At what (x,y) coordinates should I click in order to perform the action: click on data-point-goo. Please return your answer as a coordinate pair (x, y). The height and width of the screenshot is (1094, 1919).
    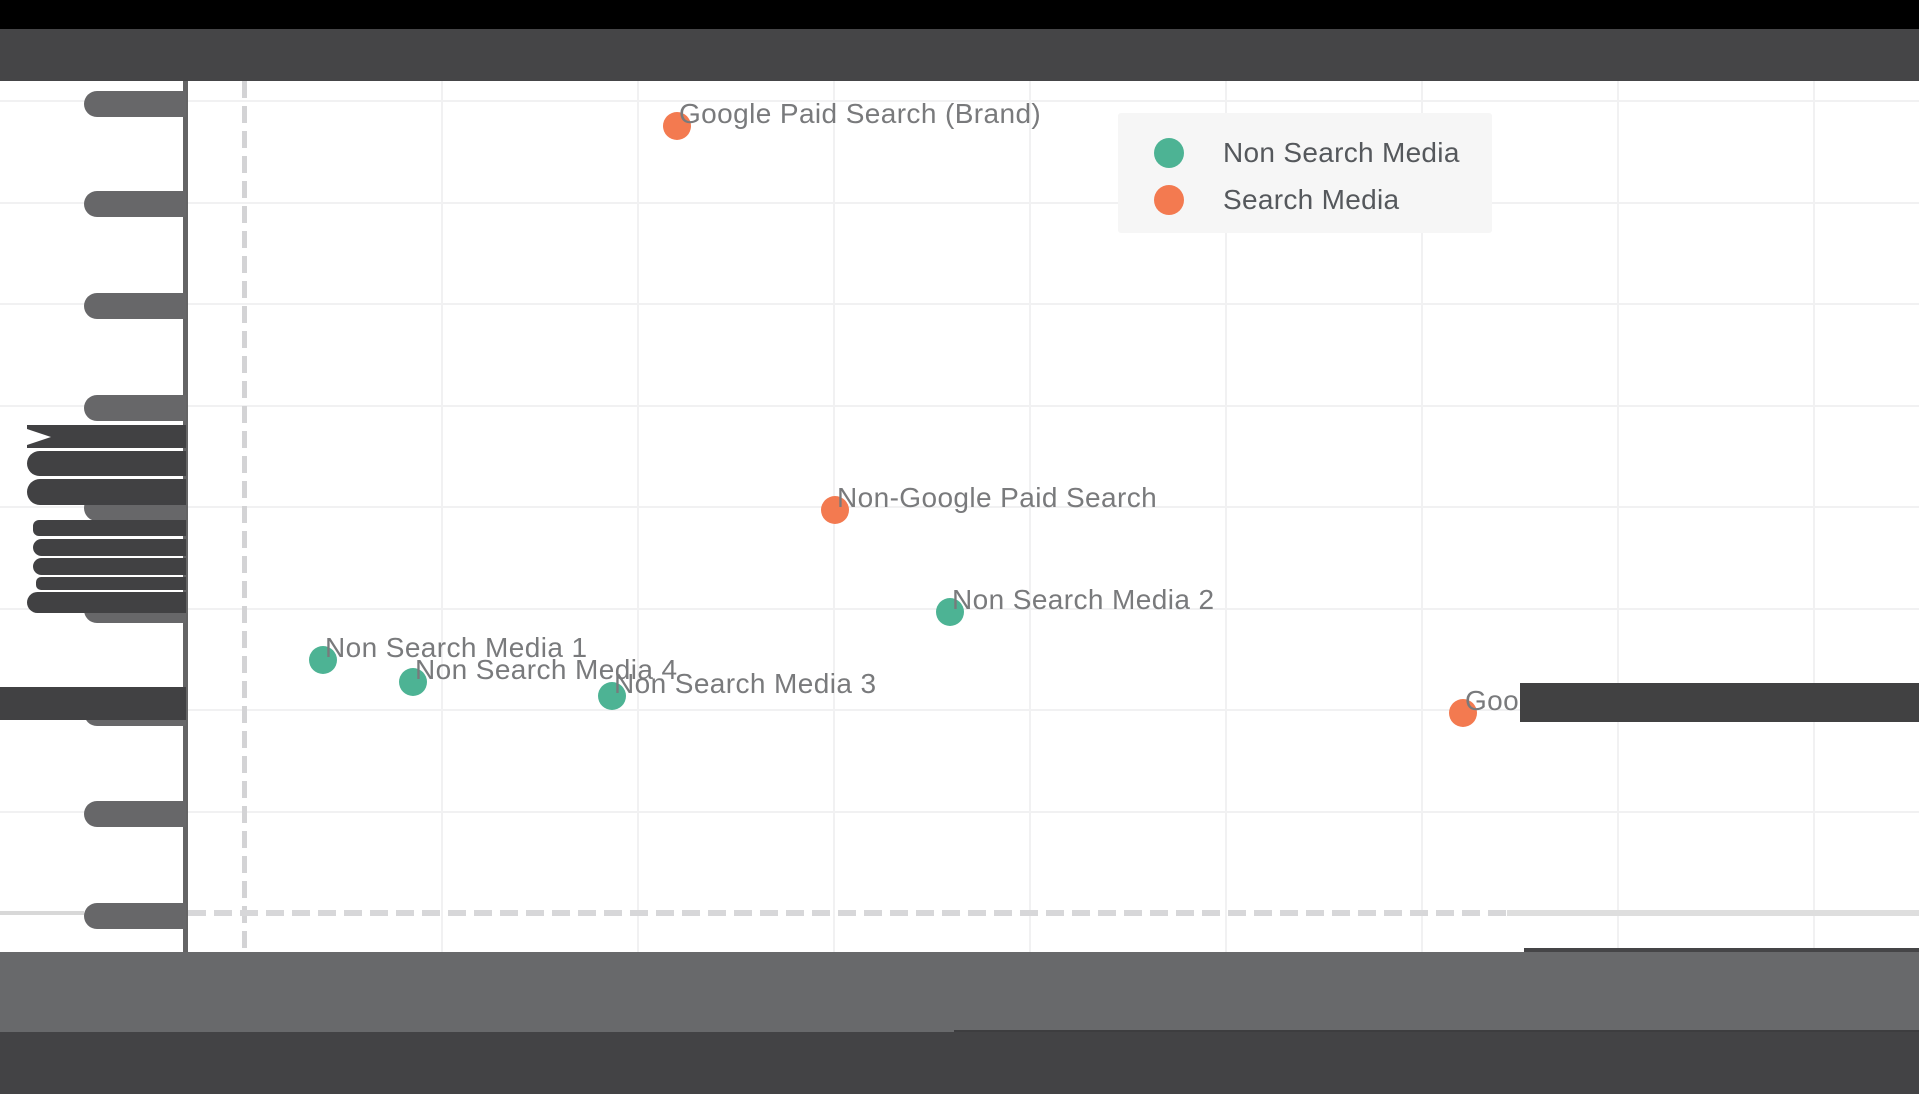
    Looking at the image, I should click on (1463, 713).